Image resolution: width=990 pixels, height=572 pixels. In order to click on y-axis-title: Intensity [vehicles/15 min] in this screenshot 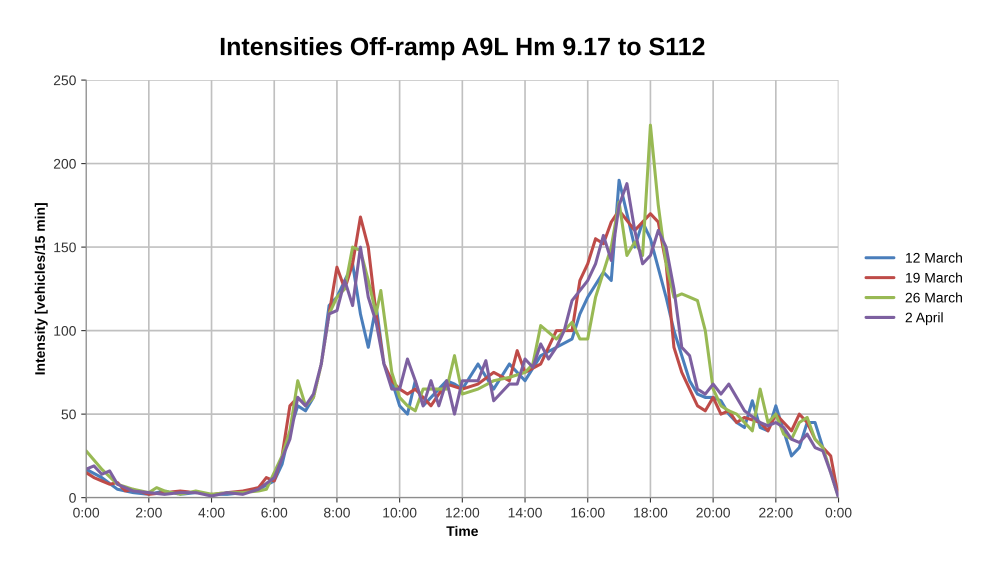, I will do `click(41, 288)`.